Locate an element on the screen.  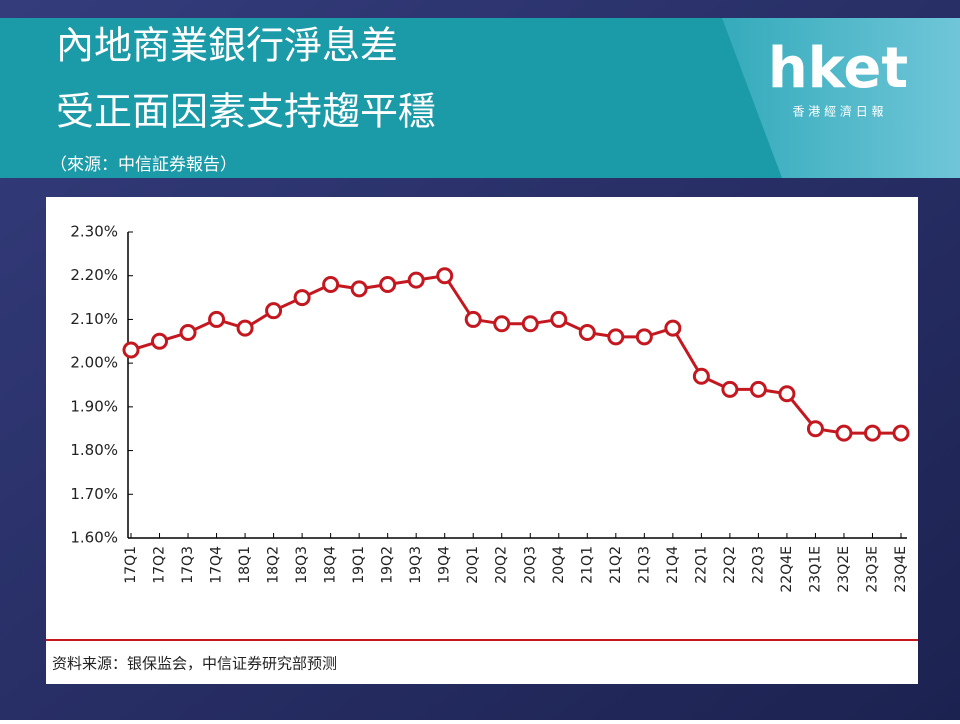
chart-source: 资料来源：银保监会，中信证券研究部预测 is located at coordinates (194, 664).